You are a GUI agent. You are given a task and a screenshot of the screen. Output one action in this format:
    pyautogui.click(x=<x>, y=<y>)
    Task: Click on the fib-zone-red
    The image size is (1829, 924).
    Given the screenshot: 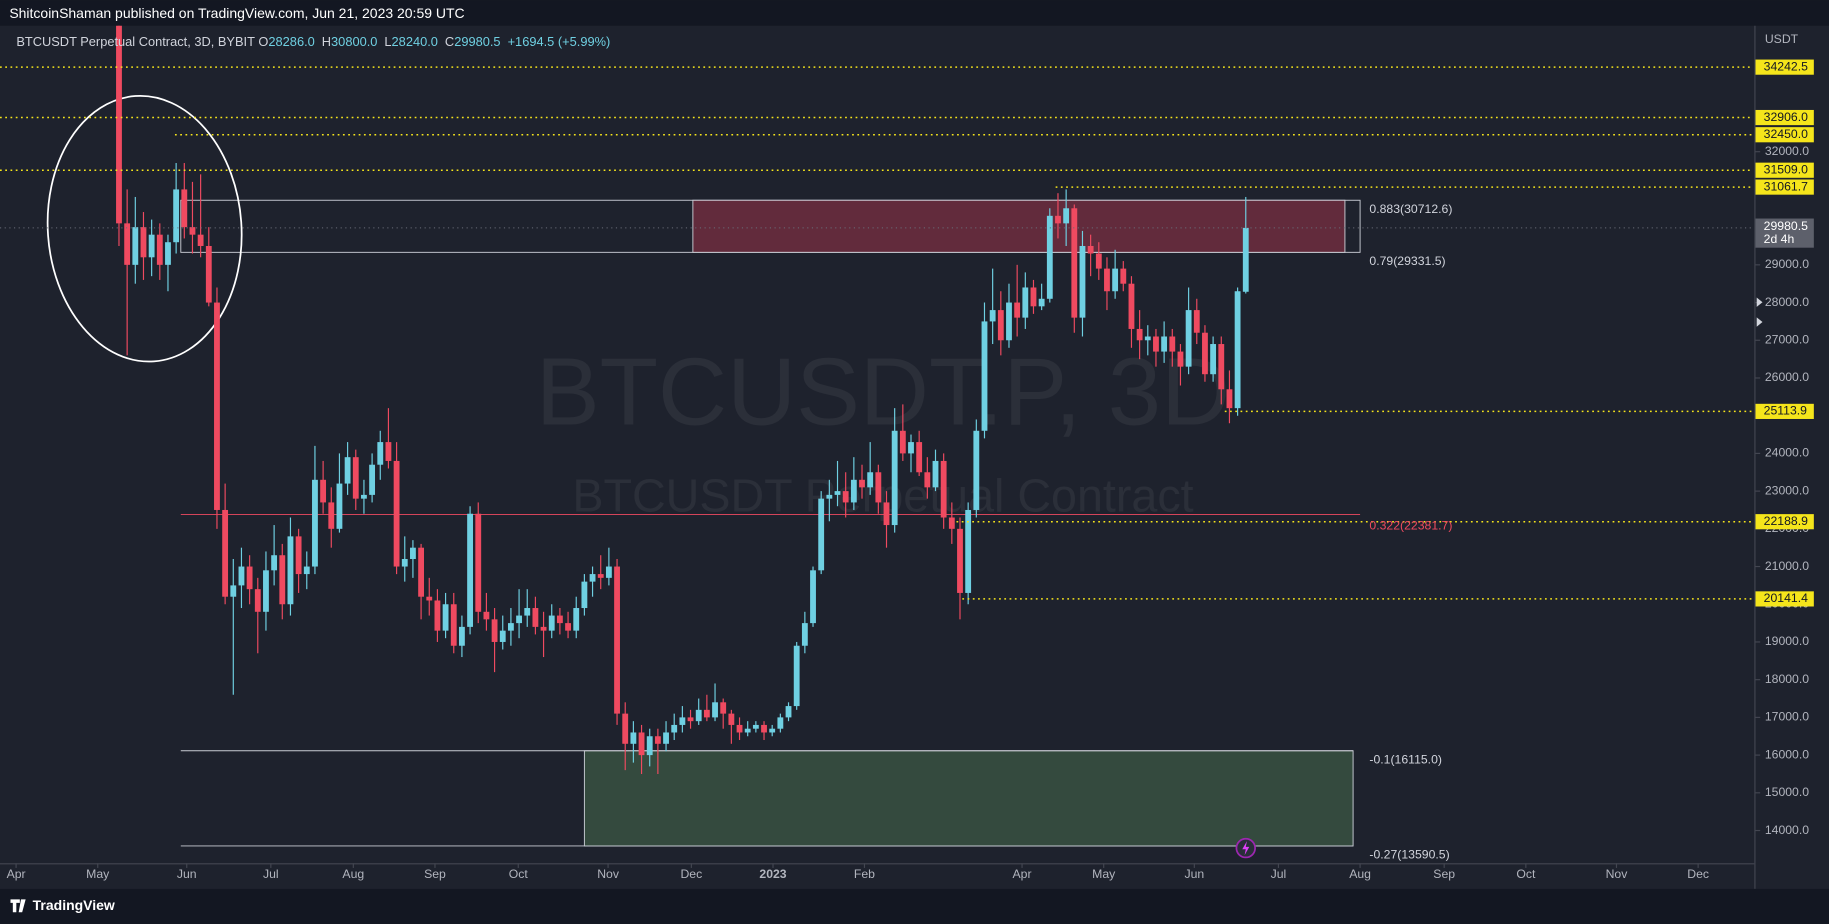 What is the action you would take?
    pyautogui.click(x=1019, y=226)
    